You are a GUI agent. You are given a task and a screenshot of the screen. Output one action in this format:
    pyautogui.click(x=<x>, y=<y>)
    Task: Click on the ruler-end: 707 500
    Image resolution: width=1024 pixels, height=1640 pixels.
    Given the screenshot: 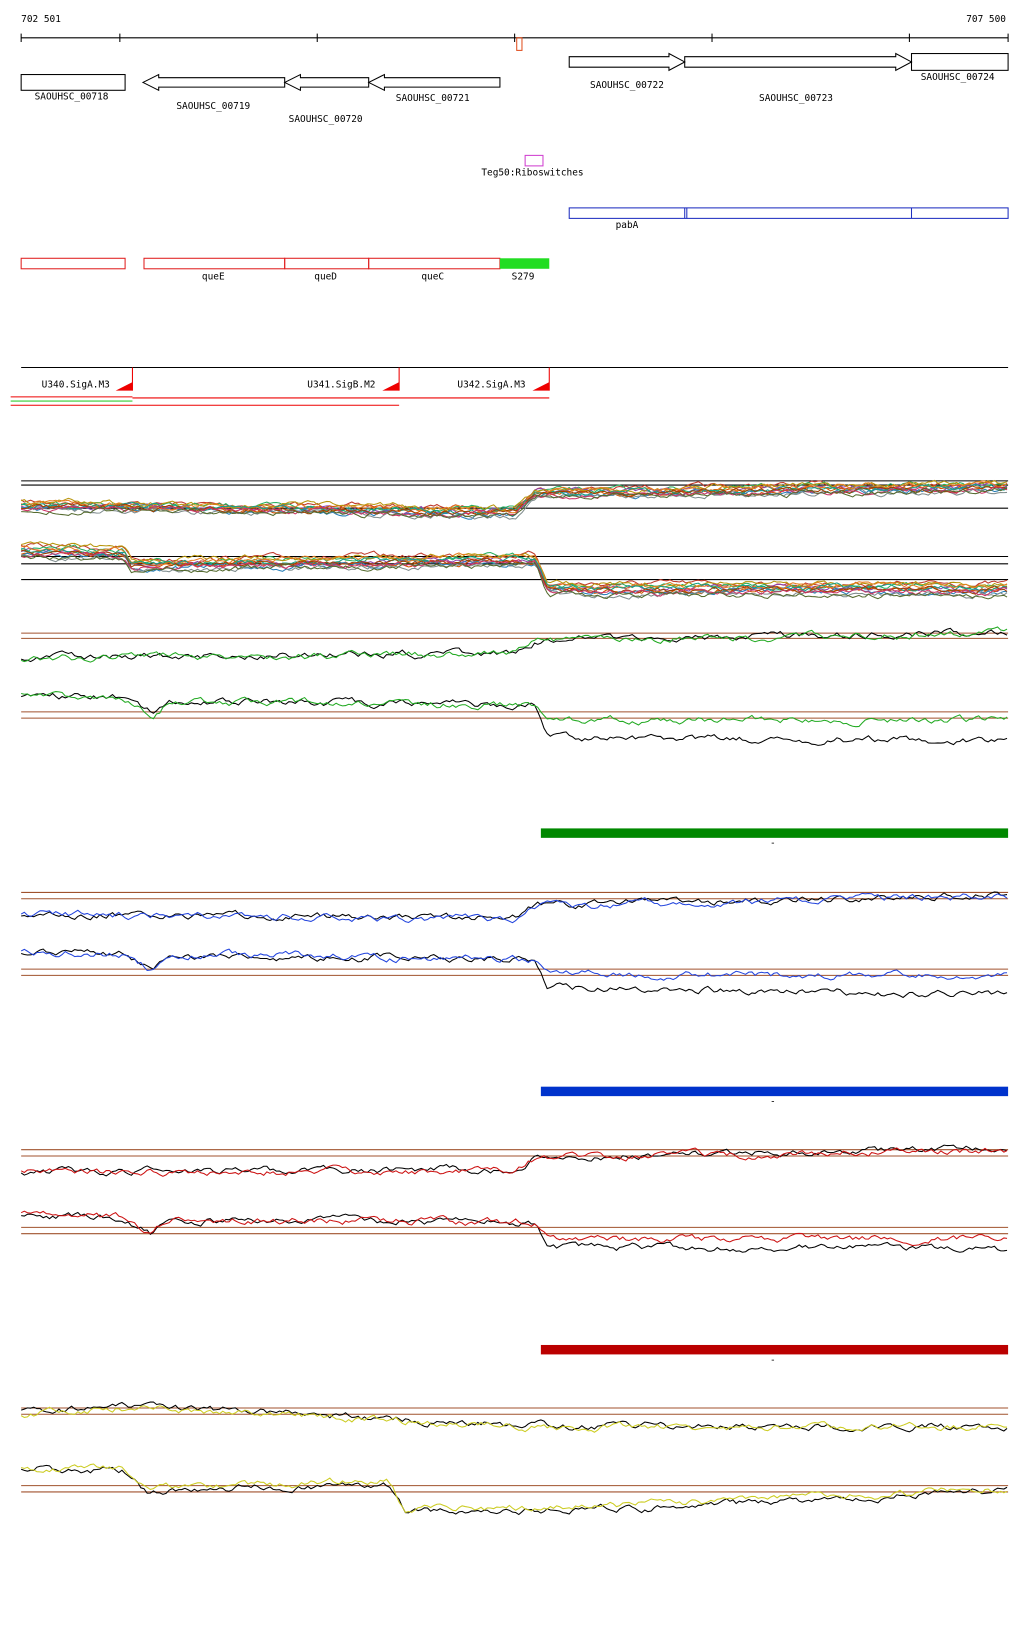 What is the action you would take?
    pyautogui.click(x=986, y=19)
    